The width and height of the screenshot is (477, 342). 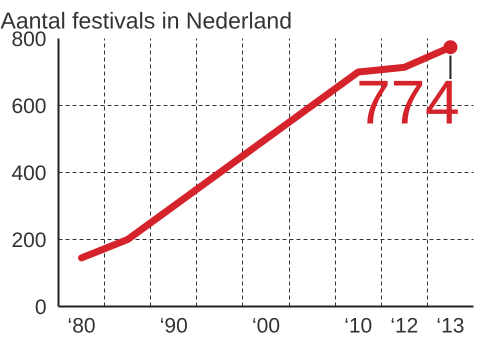 I want to click on x-tick-label: ‘90, so click(x=174, y=326).